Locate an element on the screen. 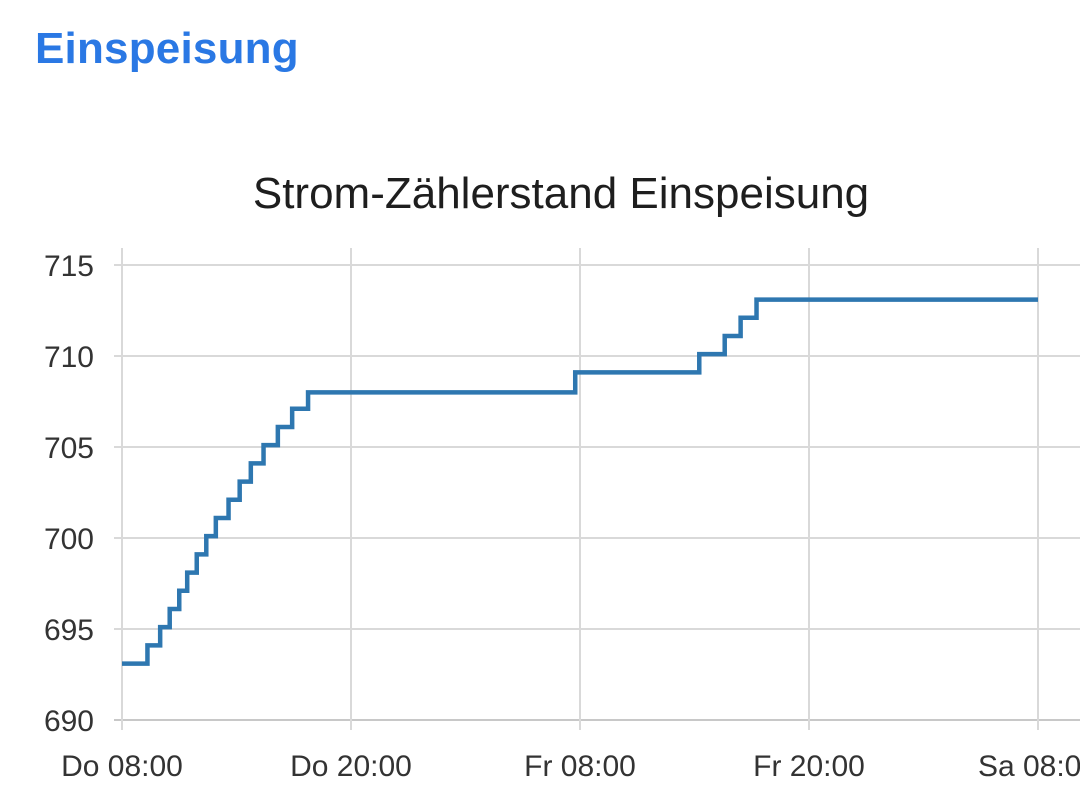 The width and height of the screenshot is (1080, 798). x-tick-label: Fr 20:00 is located at coordinates (809, 766).